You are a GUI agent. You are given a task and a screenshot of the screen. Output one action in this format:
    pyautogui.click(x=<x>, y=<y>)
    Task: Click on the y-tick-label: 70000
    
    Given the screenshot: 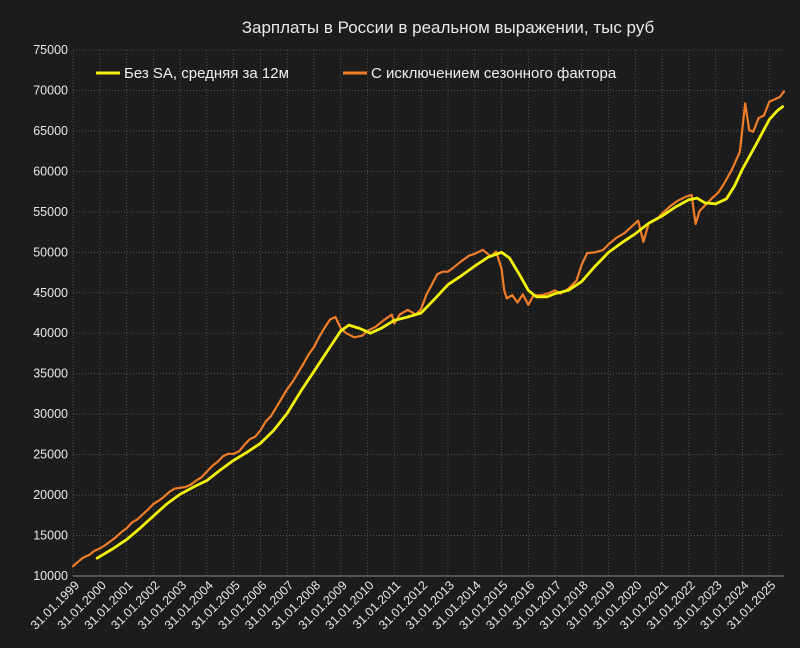 What is the action you would take?
    pyautogui.click(x=50, y=90)
    